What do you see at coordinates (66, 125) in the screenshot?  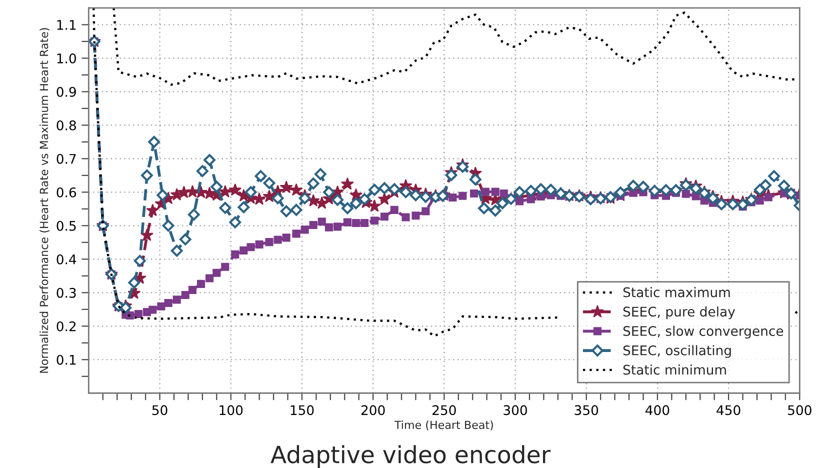 I see `y-tick-label: 0.8` at bounding box center [66, 125].